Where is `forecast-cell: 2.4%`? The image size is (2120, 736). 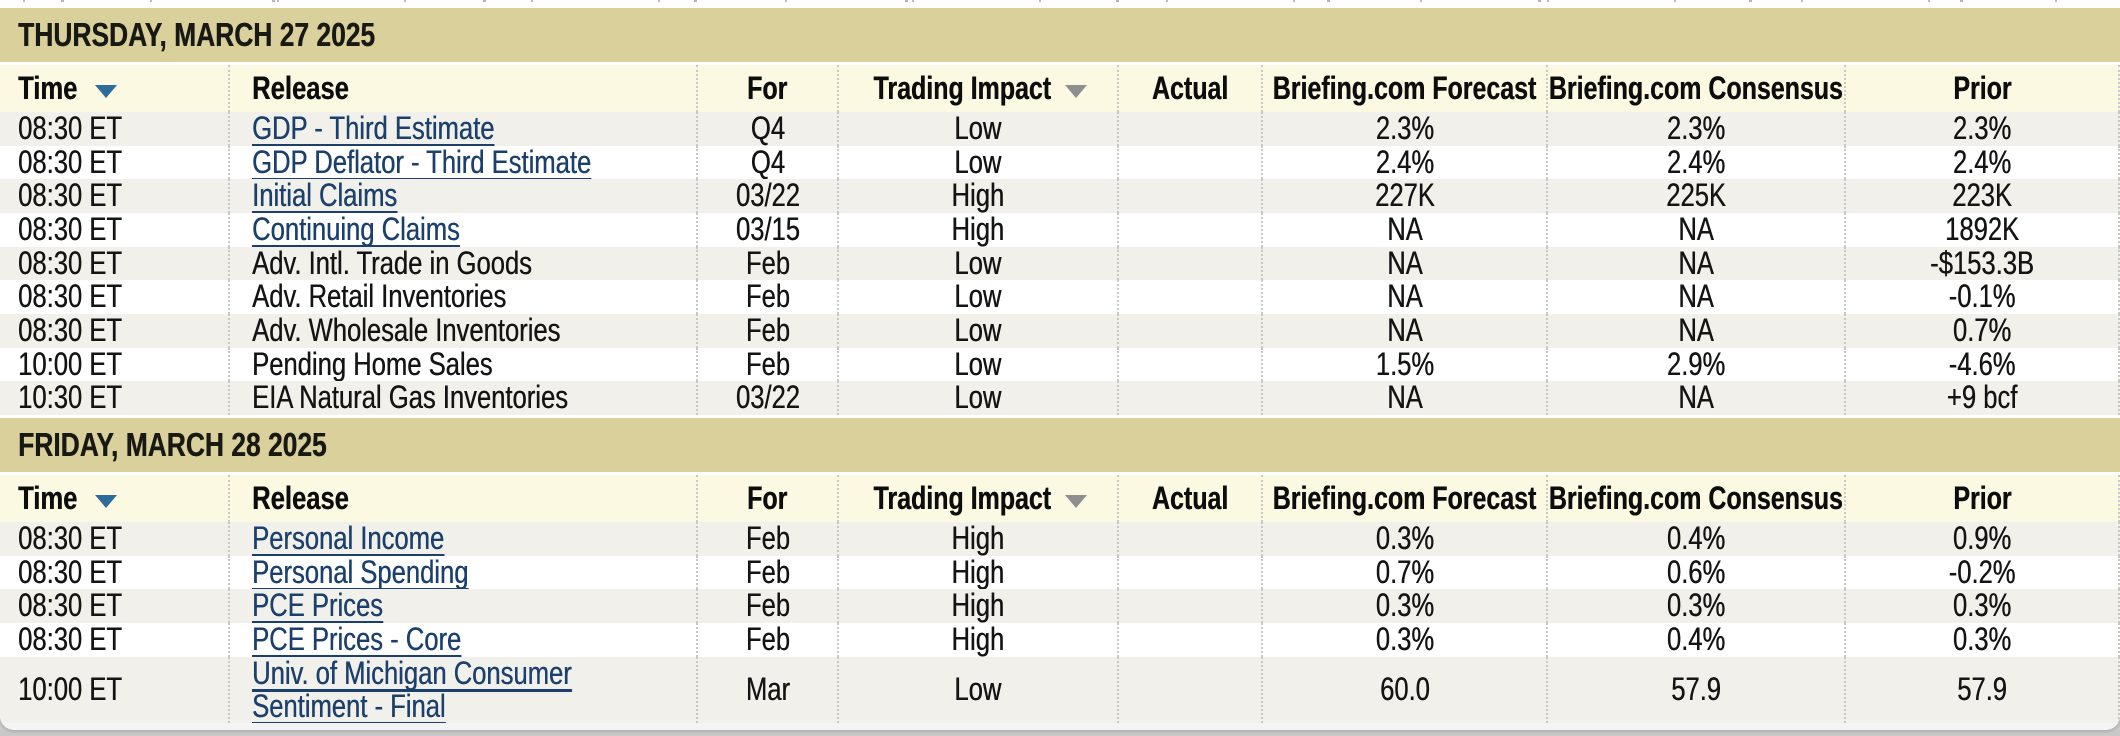 forecast-cell: 2.4% is located at coordinates (1403, 162).